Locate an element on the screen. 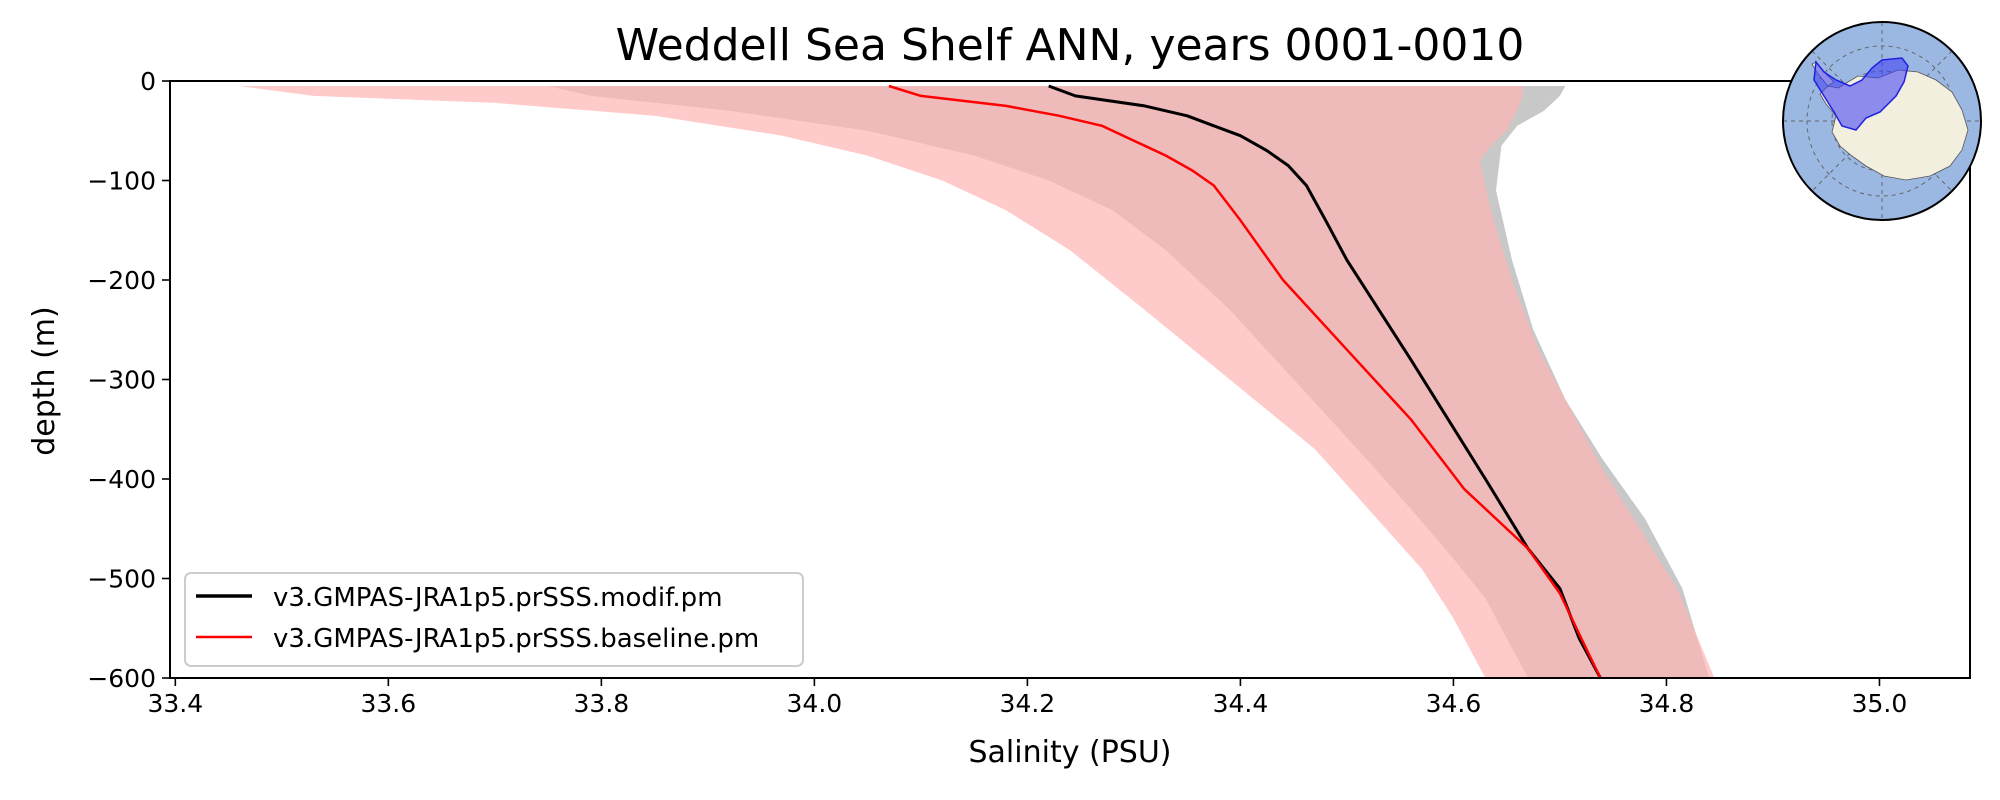  x-tick-label: 34.0 is located at coordinates (815, 703).